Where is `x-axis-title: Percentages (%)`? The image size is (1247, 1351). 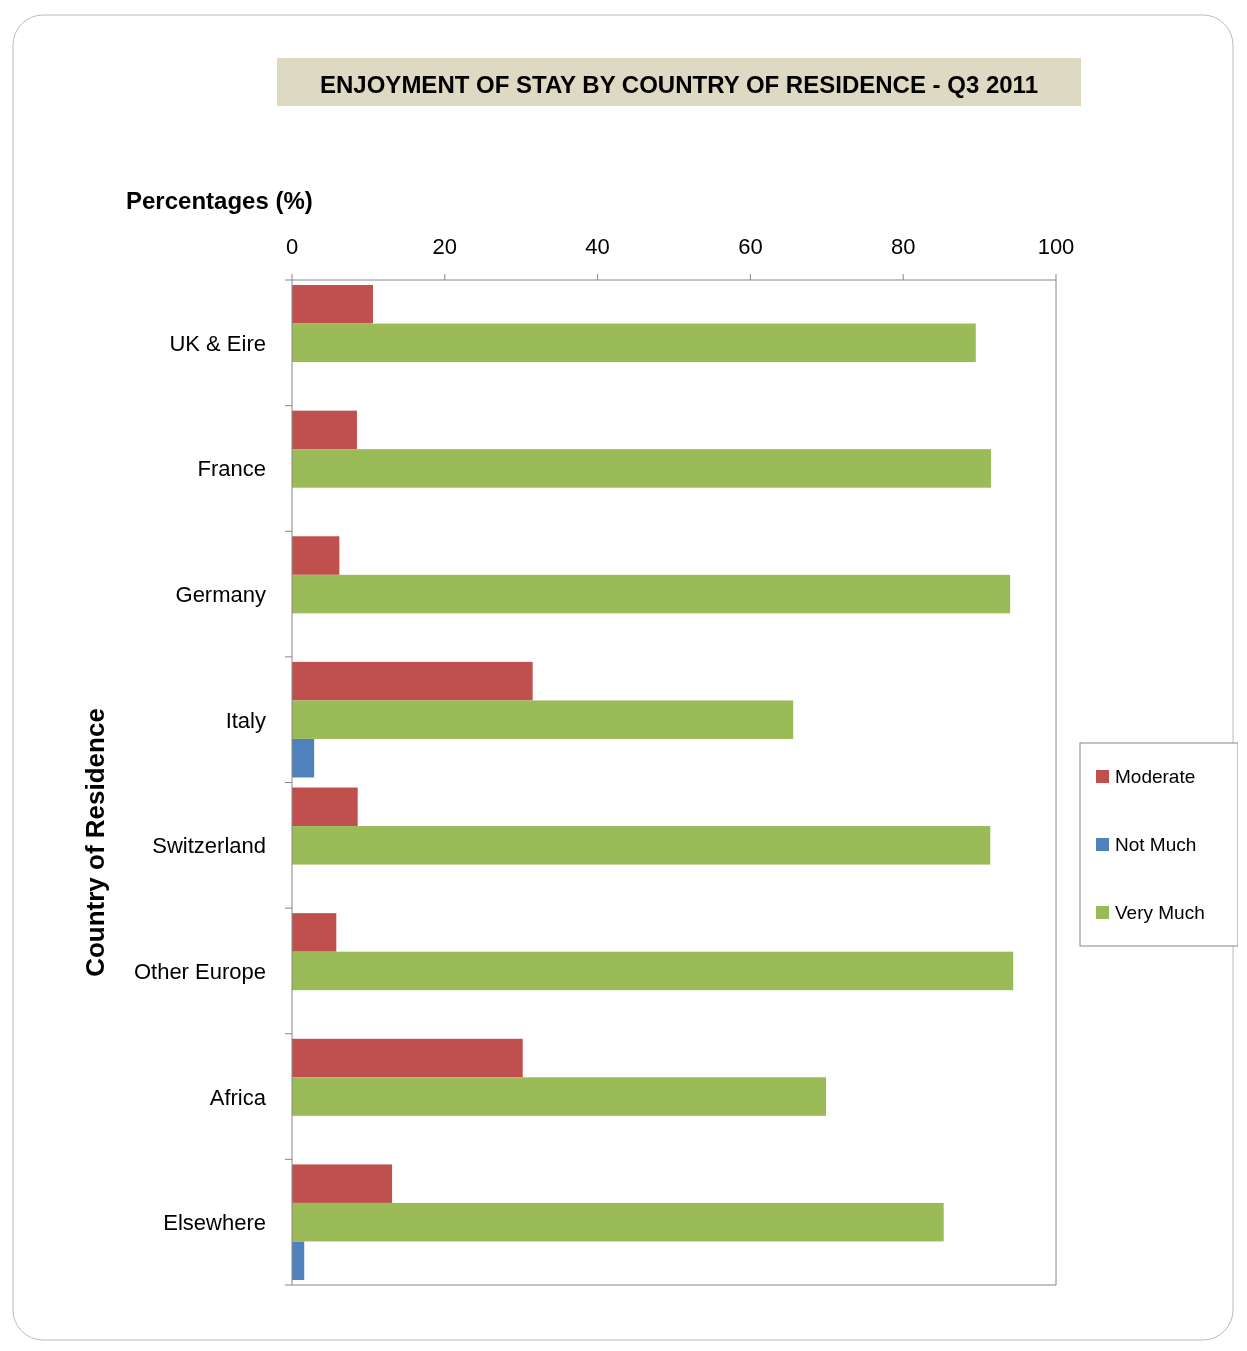
x-axis-title: Percentages (%) is located at coordinates (219, 200).